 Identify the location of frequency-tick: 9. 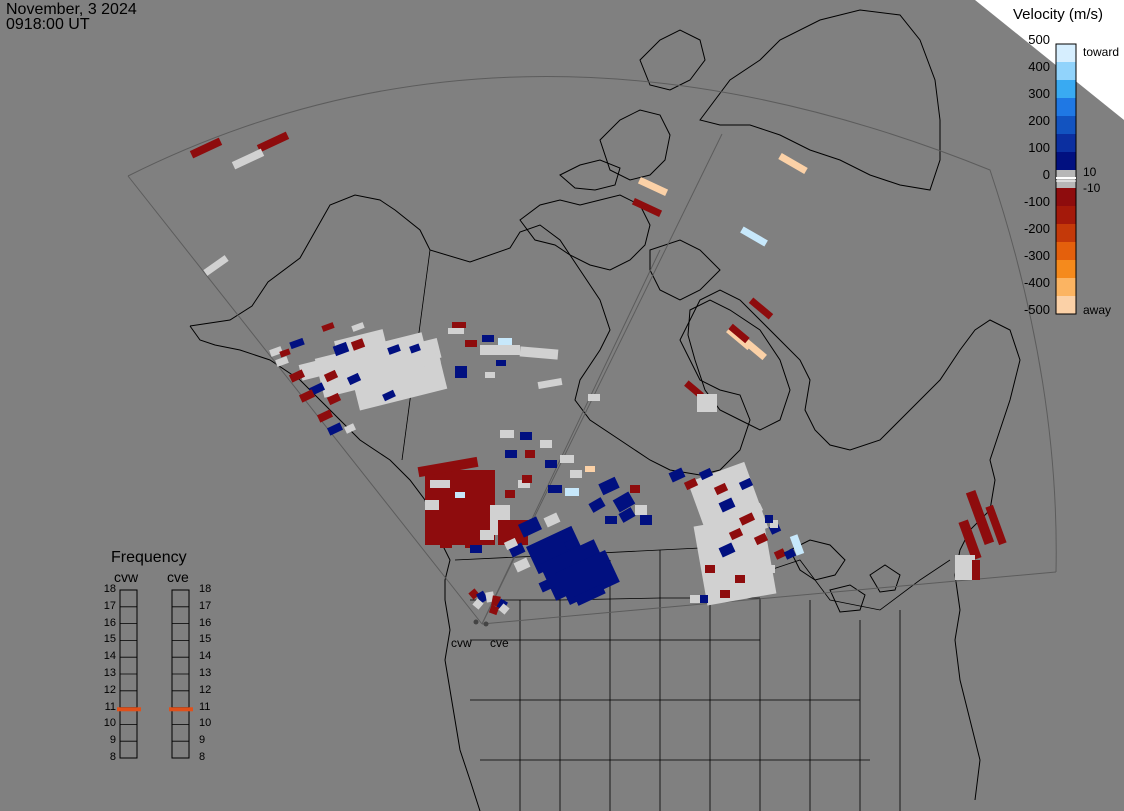
(202, 740).